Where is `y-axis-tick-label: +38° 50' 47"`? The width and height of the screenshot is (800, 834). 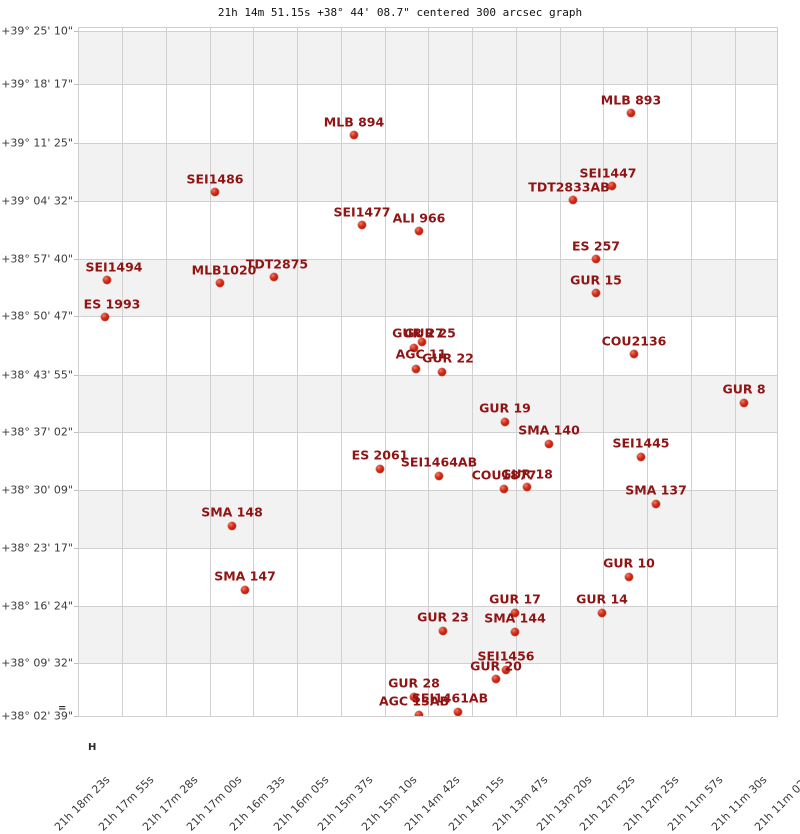
y-axis-tick-label: +38° 50' 47" is located at coordinates (37, 316).